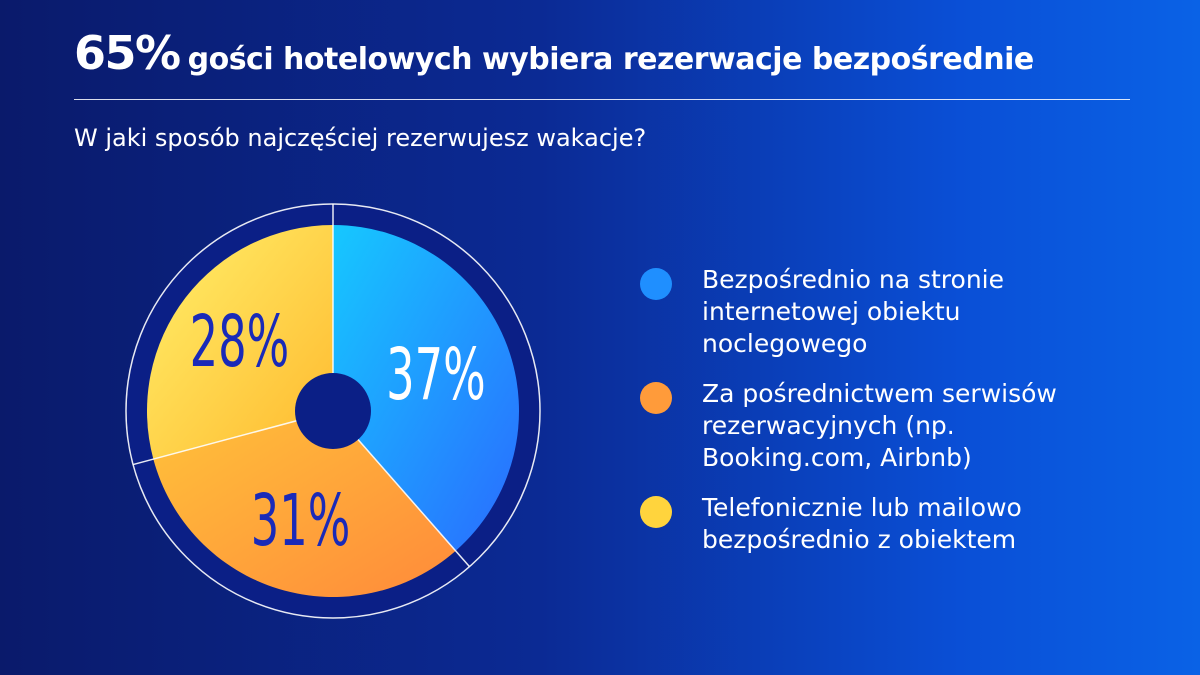 Image resolution: width=1200 pixels, height=675 pixels. I want to click on pie-slice-blue, so click(426, 388).